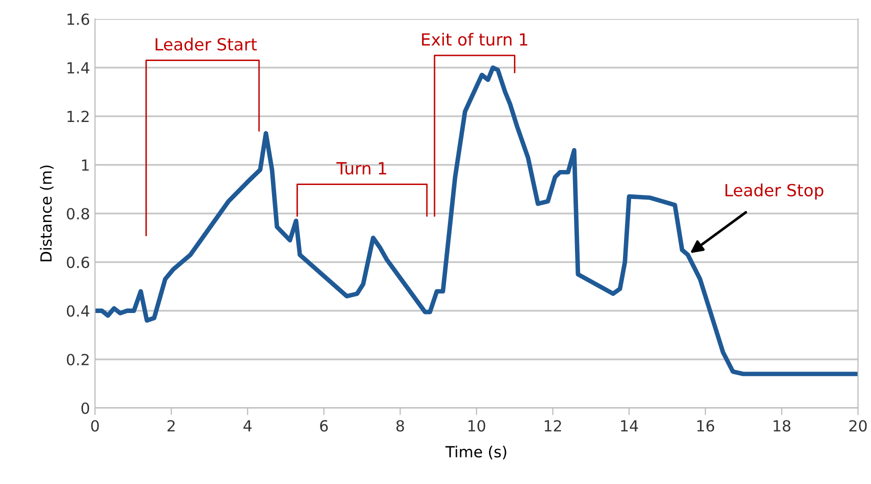 The width and height of the screenshot is (871, 484). What do you see at coordinates (47, 214) in the screenshot?
I see `y-axis-title: Distance (m)` at bounding box center [47, 214].